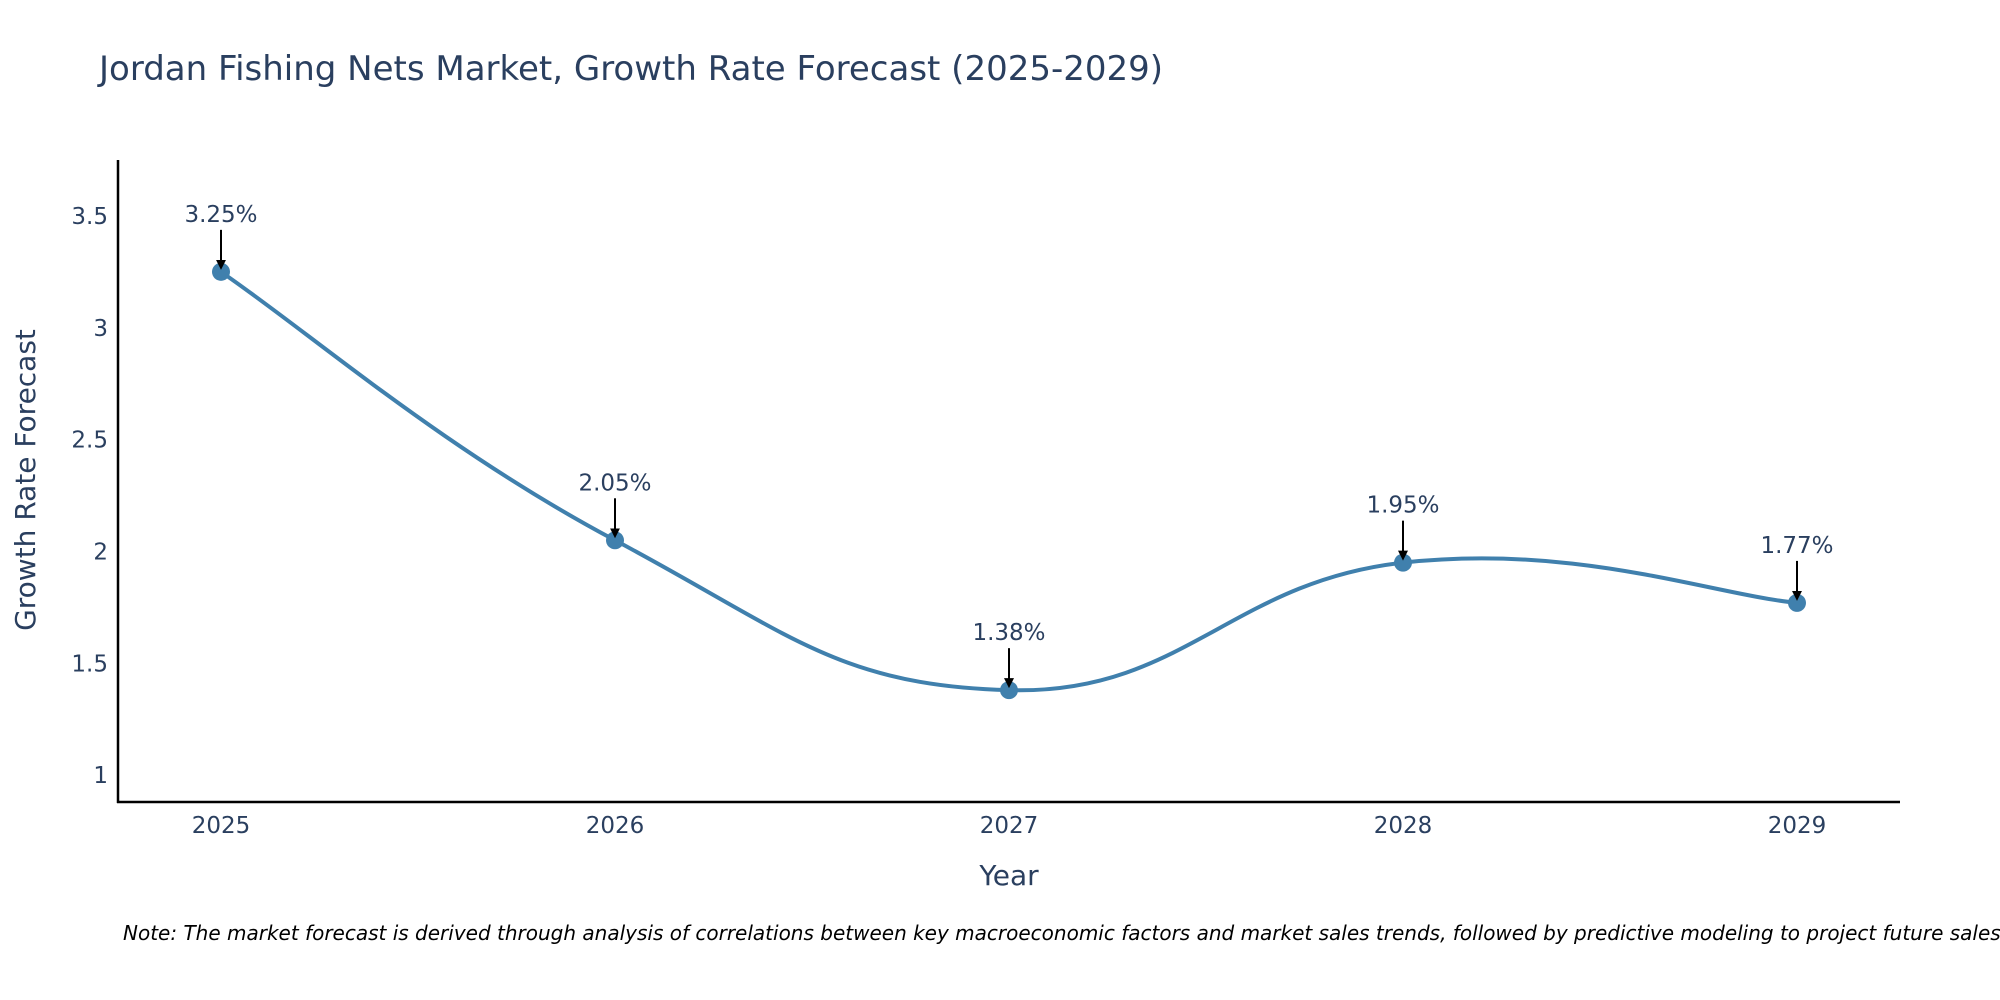 This screenshot has width=2000, height=1000. Describe the element at coordinates (1403, 826) in the screenshot. I see `x-tick-label: 2028` at that location.